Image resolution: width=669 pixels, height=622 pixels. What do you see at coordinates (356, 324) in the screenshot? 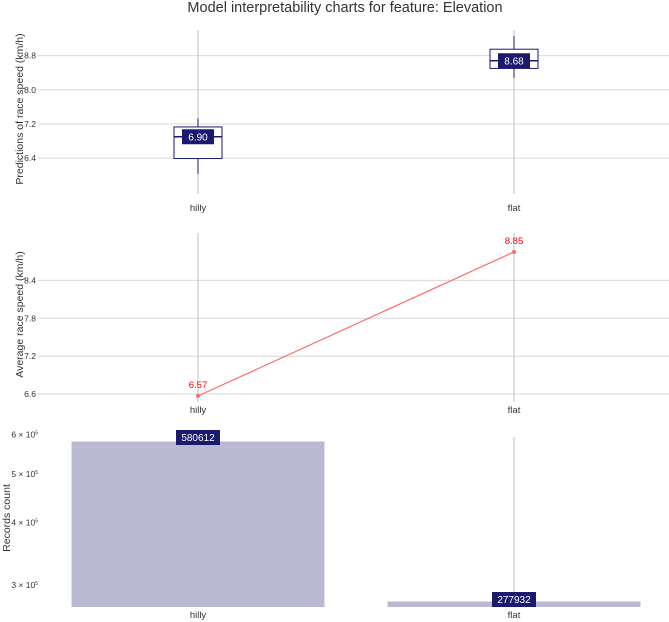
I see `series-line` at bounding box center [356, 324].